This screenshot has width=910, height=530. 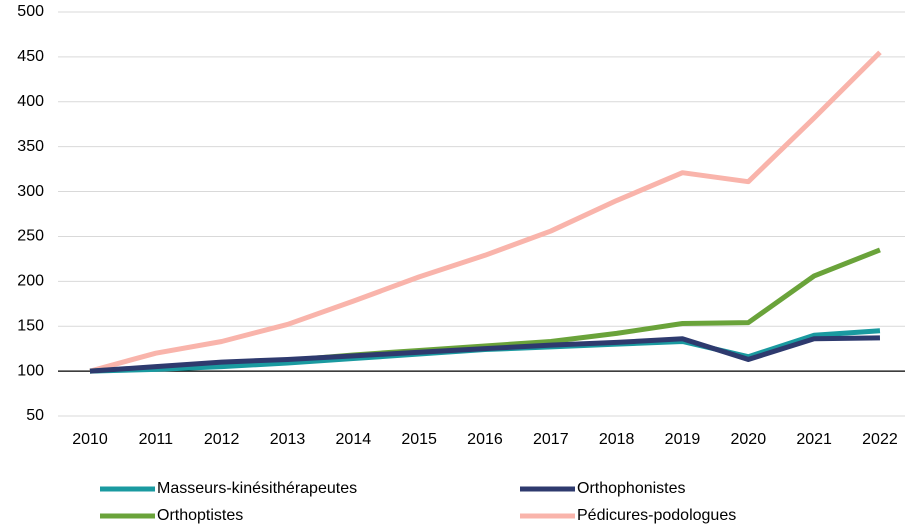 I want to click on x-tick-label: 2022, so click(x=880, y=439).